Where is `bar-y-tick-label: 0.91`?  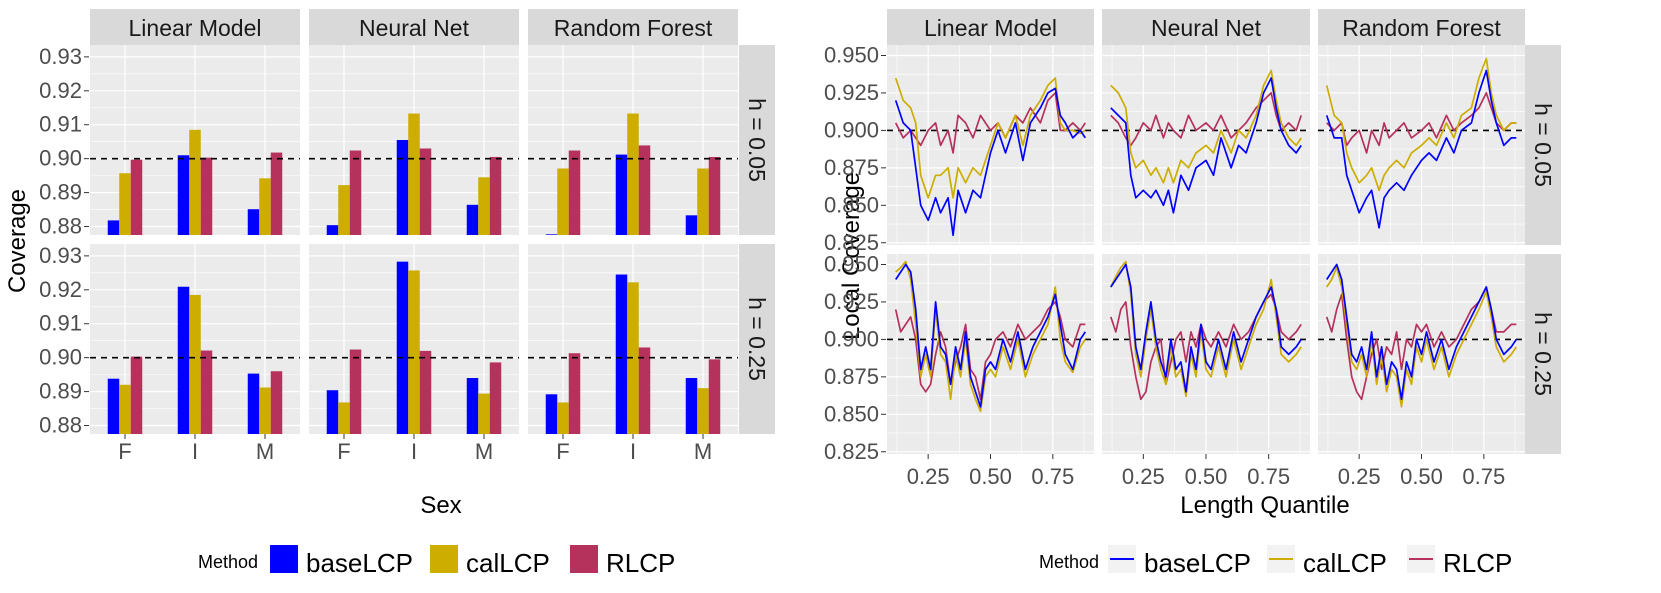 bar-y-tick-label: 0.91 is located at coordinates (60, 323).